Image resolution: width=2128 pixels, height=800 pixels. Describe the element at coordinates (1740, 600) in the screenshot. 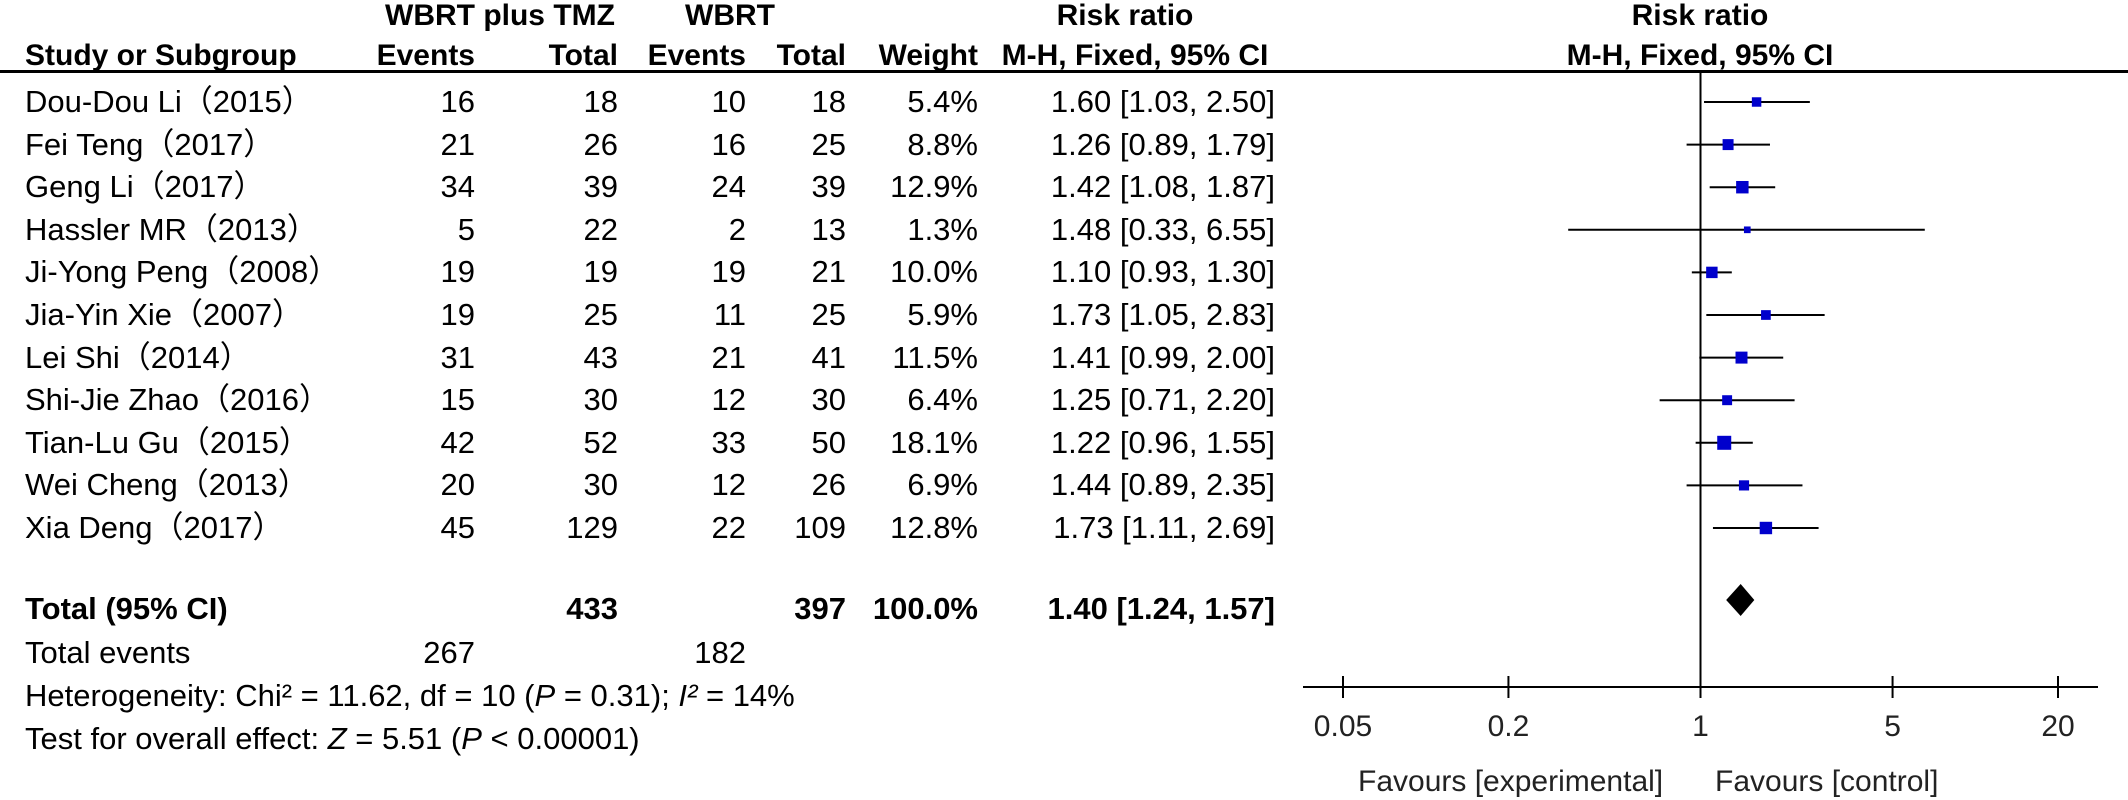

I see `pooled-diamond` at that location.